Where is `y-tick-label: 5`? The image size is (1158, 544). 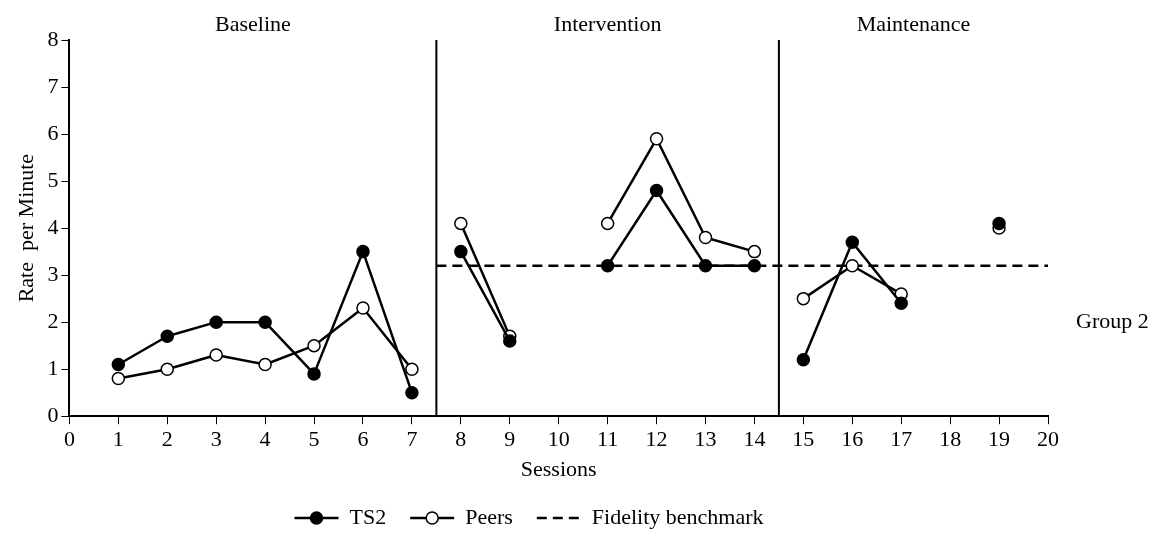 y-tick-label: 5 is located at coordinates (53, 179).